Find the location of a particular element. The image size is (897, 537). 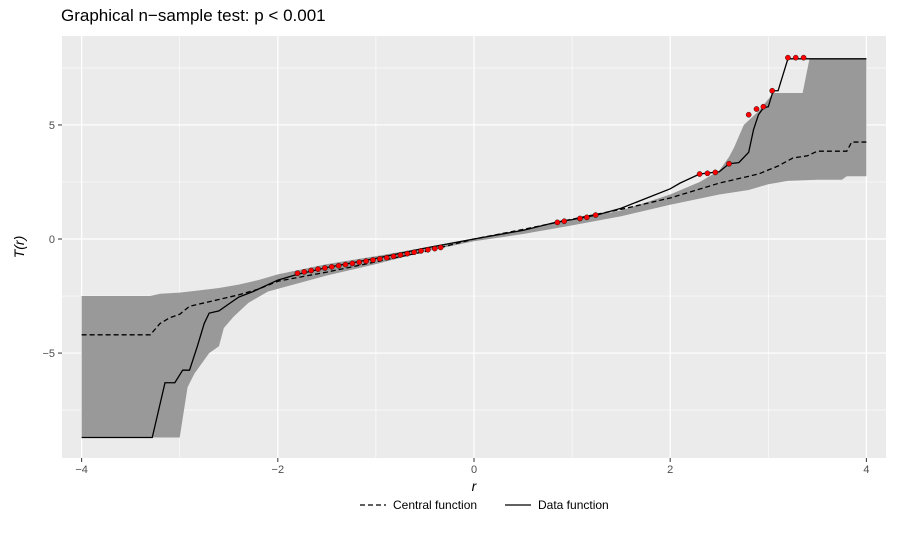

chart-title: Graphical n−sample test: p < 0.001 is located at coordinates (193, 15).